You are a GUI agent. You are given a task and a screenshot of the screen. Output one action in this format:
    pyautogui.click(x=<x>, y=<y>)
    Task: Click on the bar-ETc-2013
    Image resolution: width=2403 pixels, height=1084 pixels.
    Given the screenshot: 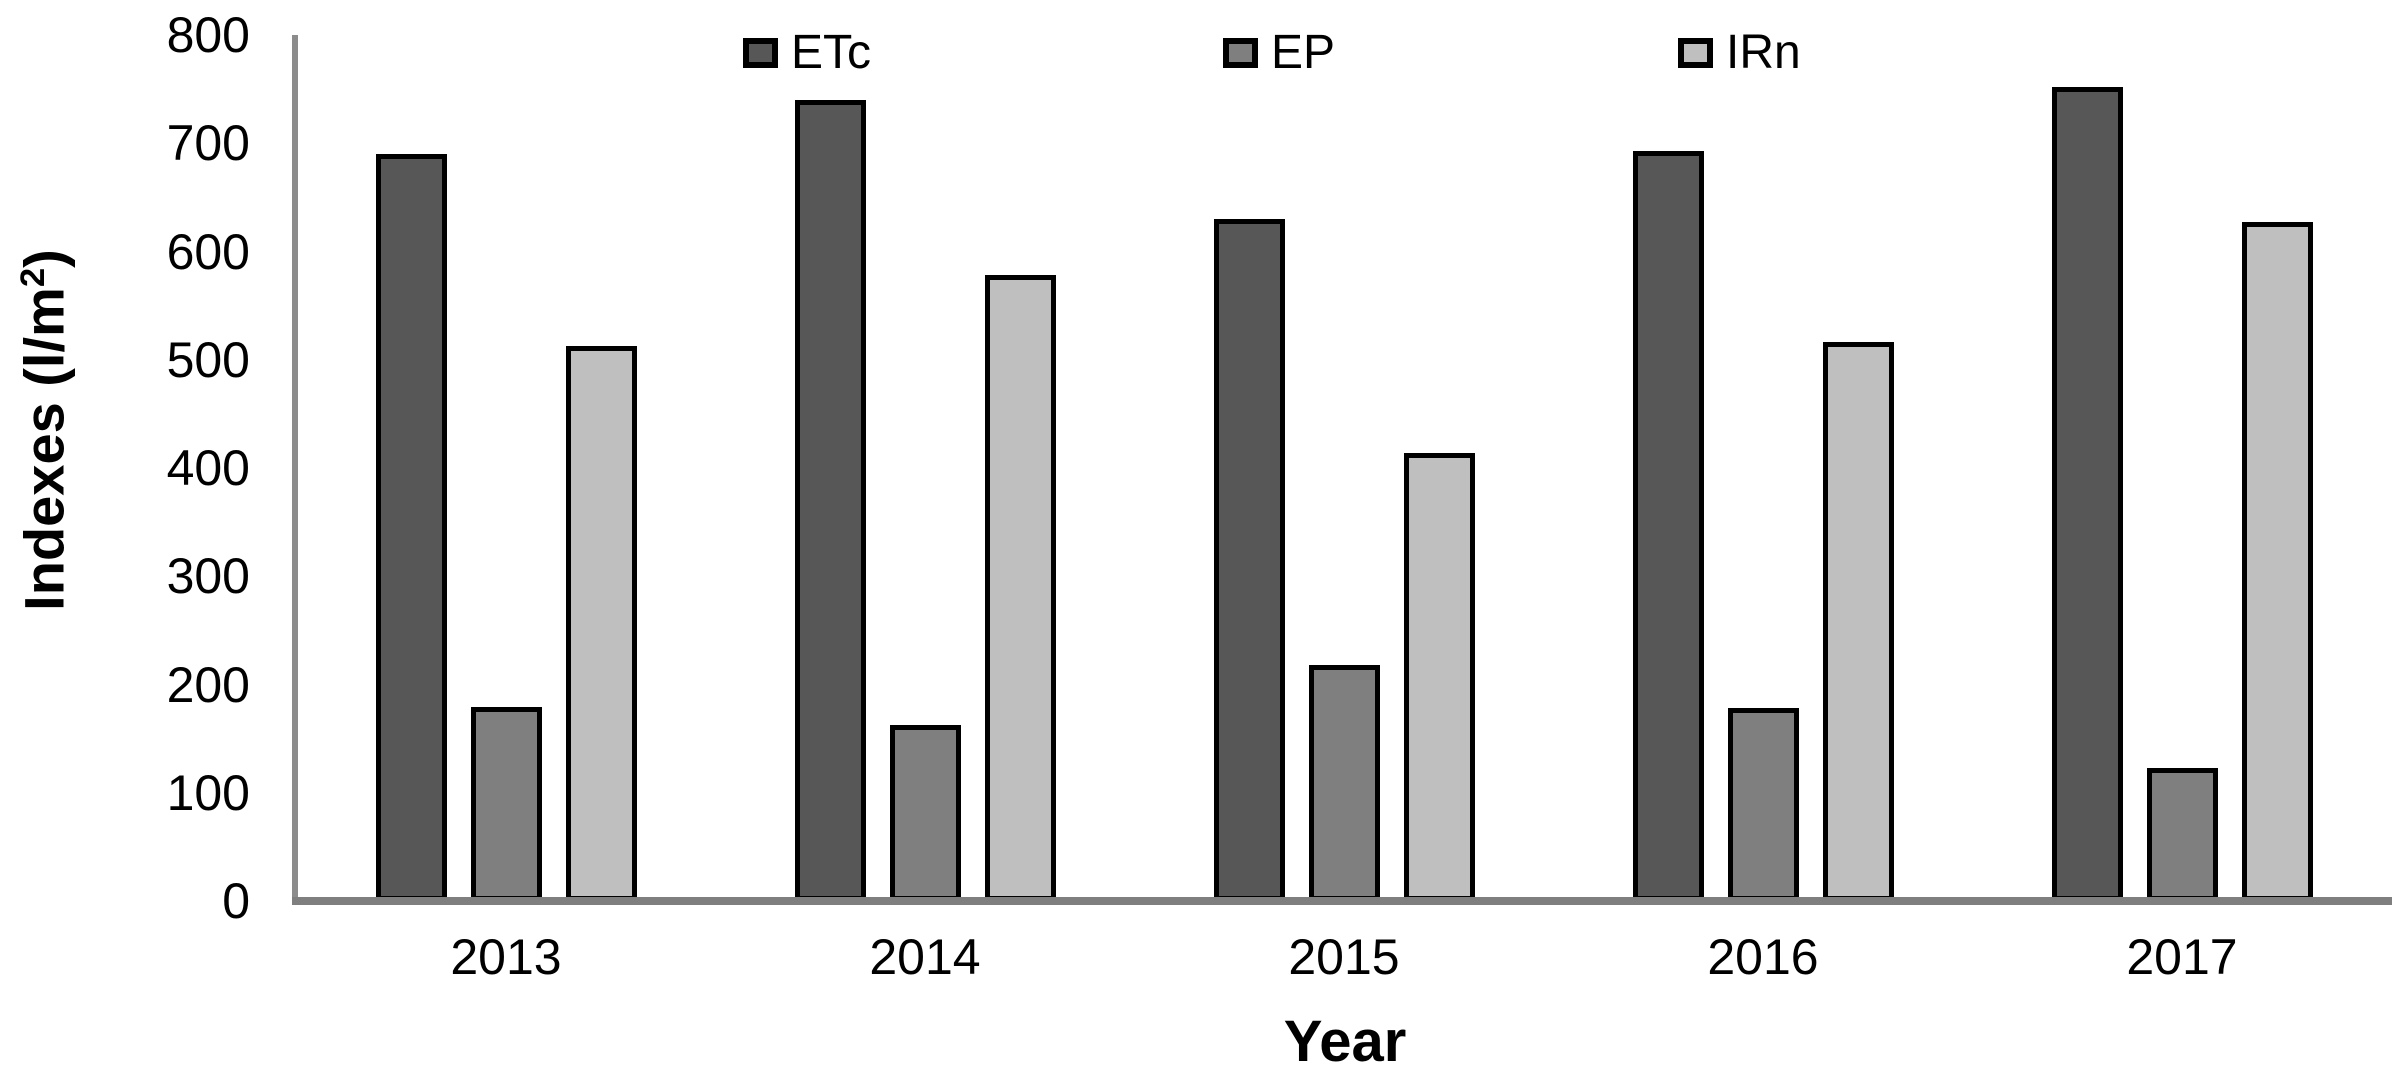 What is the action you would take?
    pyautogui.click(x=411, y=527)
    